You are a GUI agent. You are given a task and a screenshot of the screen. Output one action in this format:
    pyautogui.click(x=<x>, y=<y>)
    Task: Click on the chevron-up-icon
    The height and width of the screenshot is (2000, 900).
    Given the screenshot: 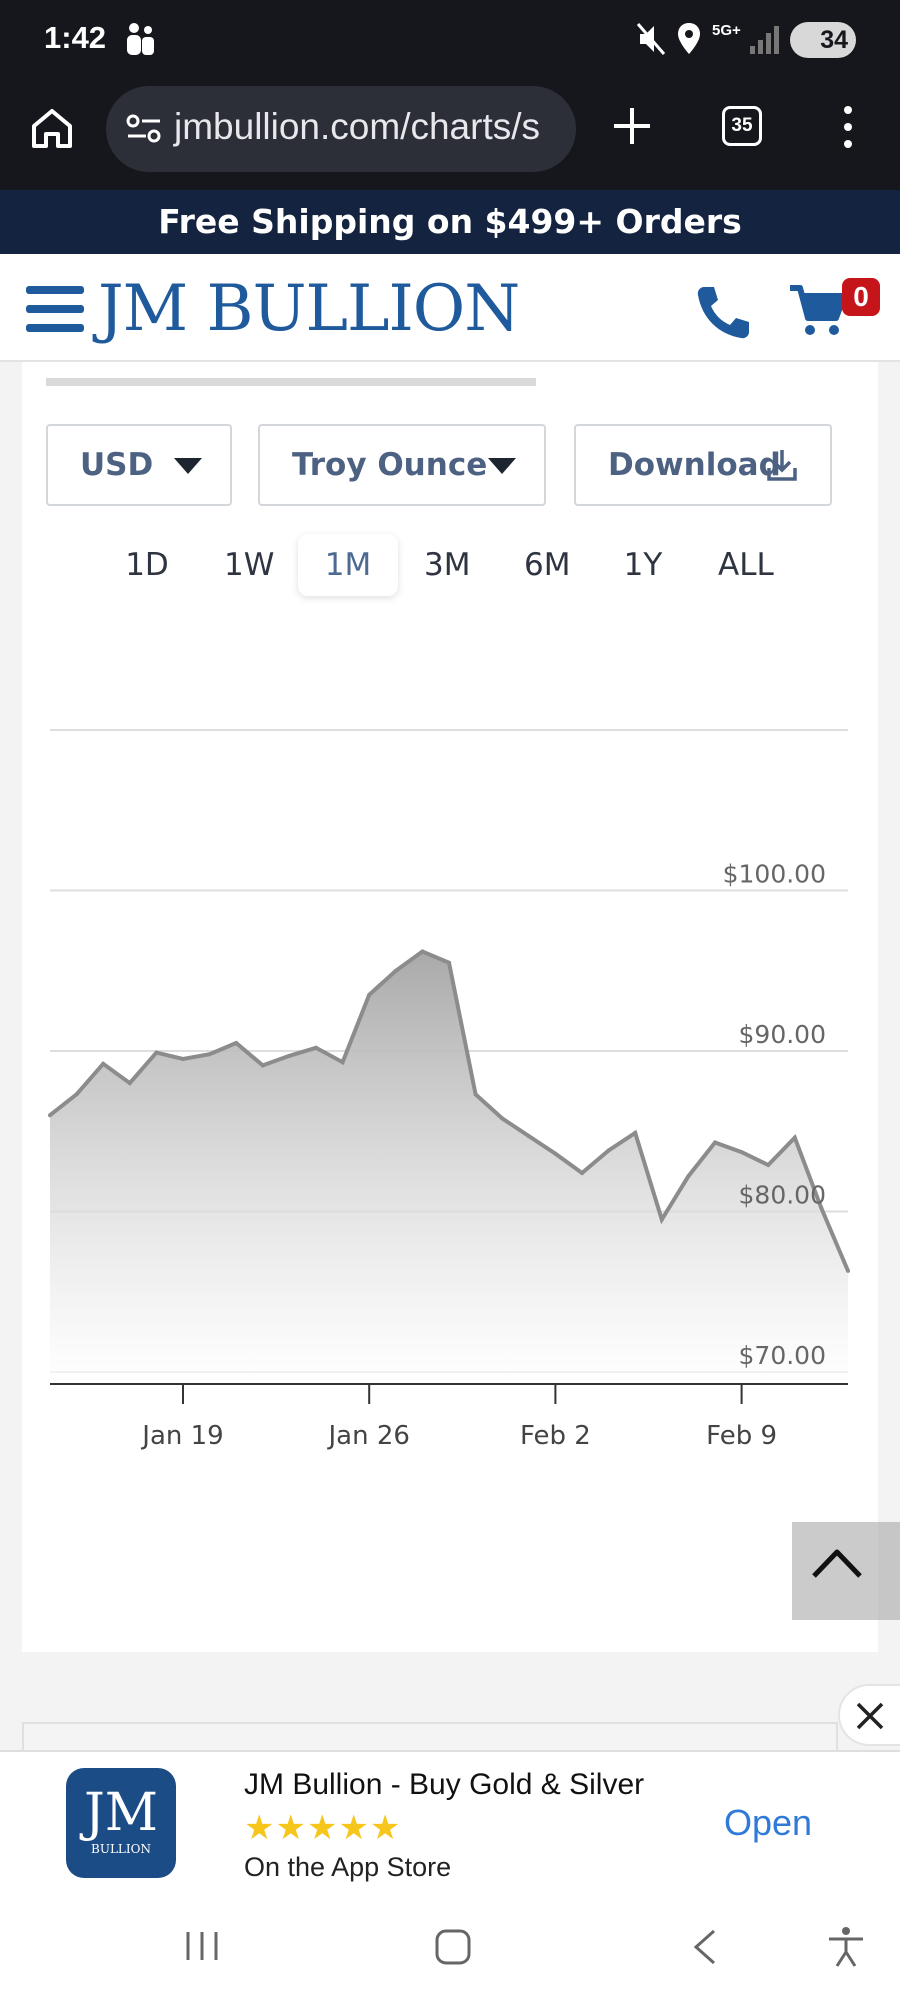 What is the action you would take?
    pyautogui.click(x=837, y=1563)
    